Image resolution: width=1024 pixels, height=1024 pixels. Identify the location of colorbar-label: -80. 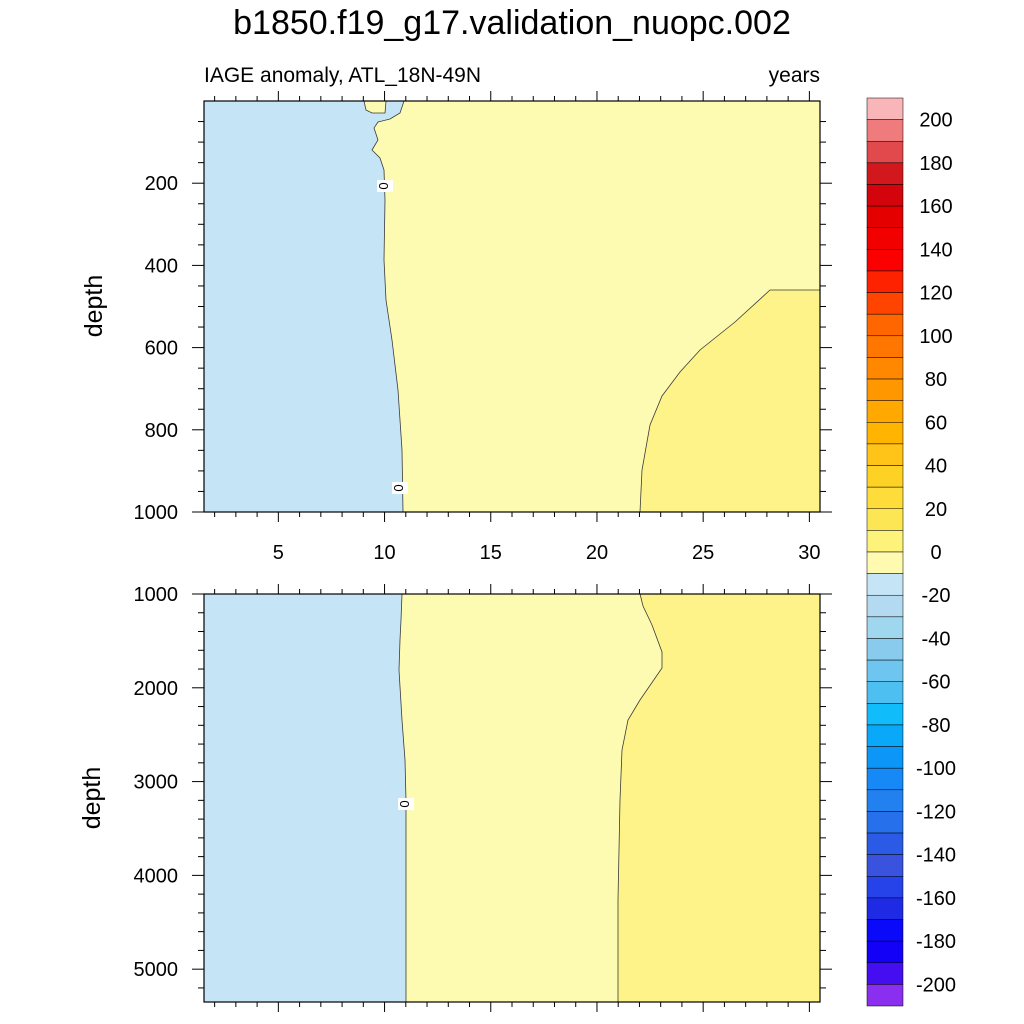
(936, 726).